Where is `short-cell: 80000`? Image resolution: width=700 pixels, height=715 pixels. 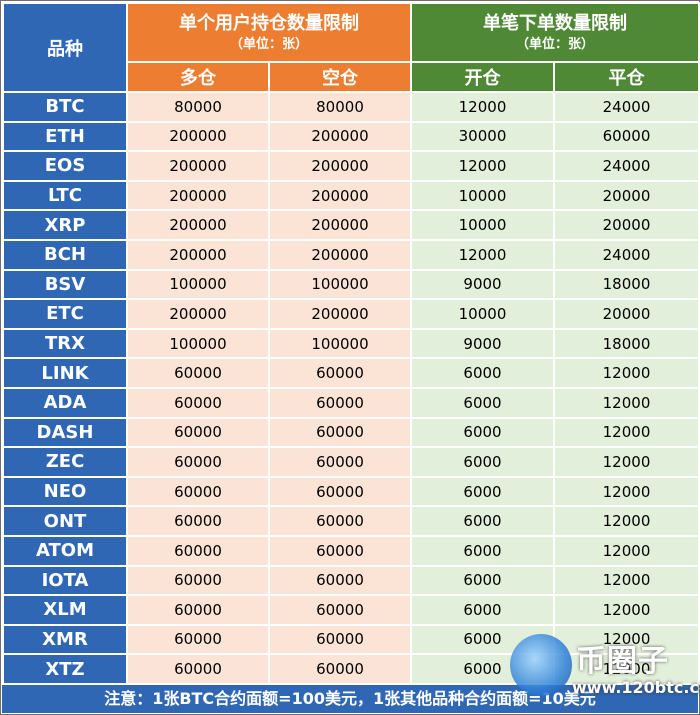
short-cell: 80000 is located at coordinates (340, 107).